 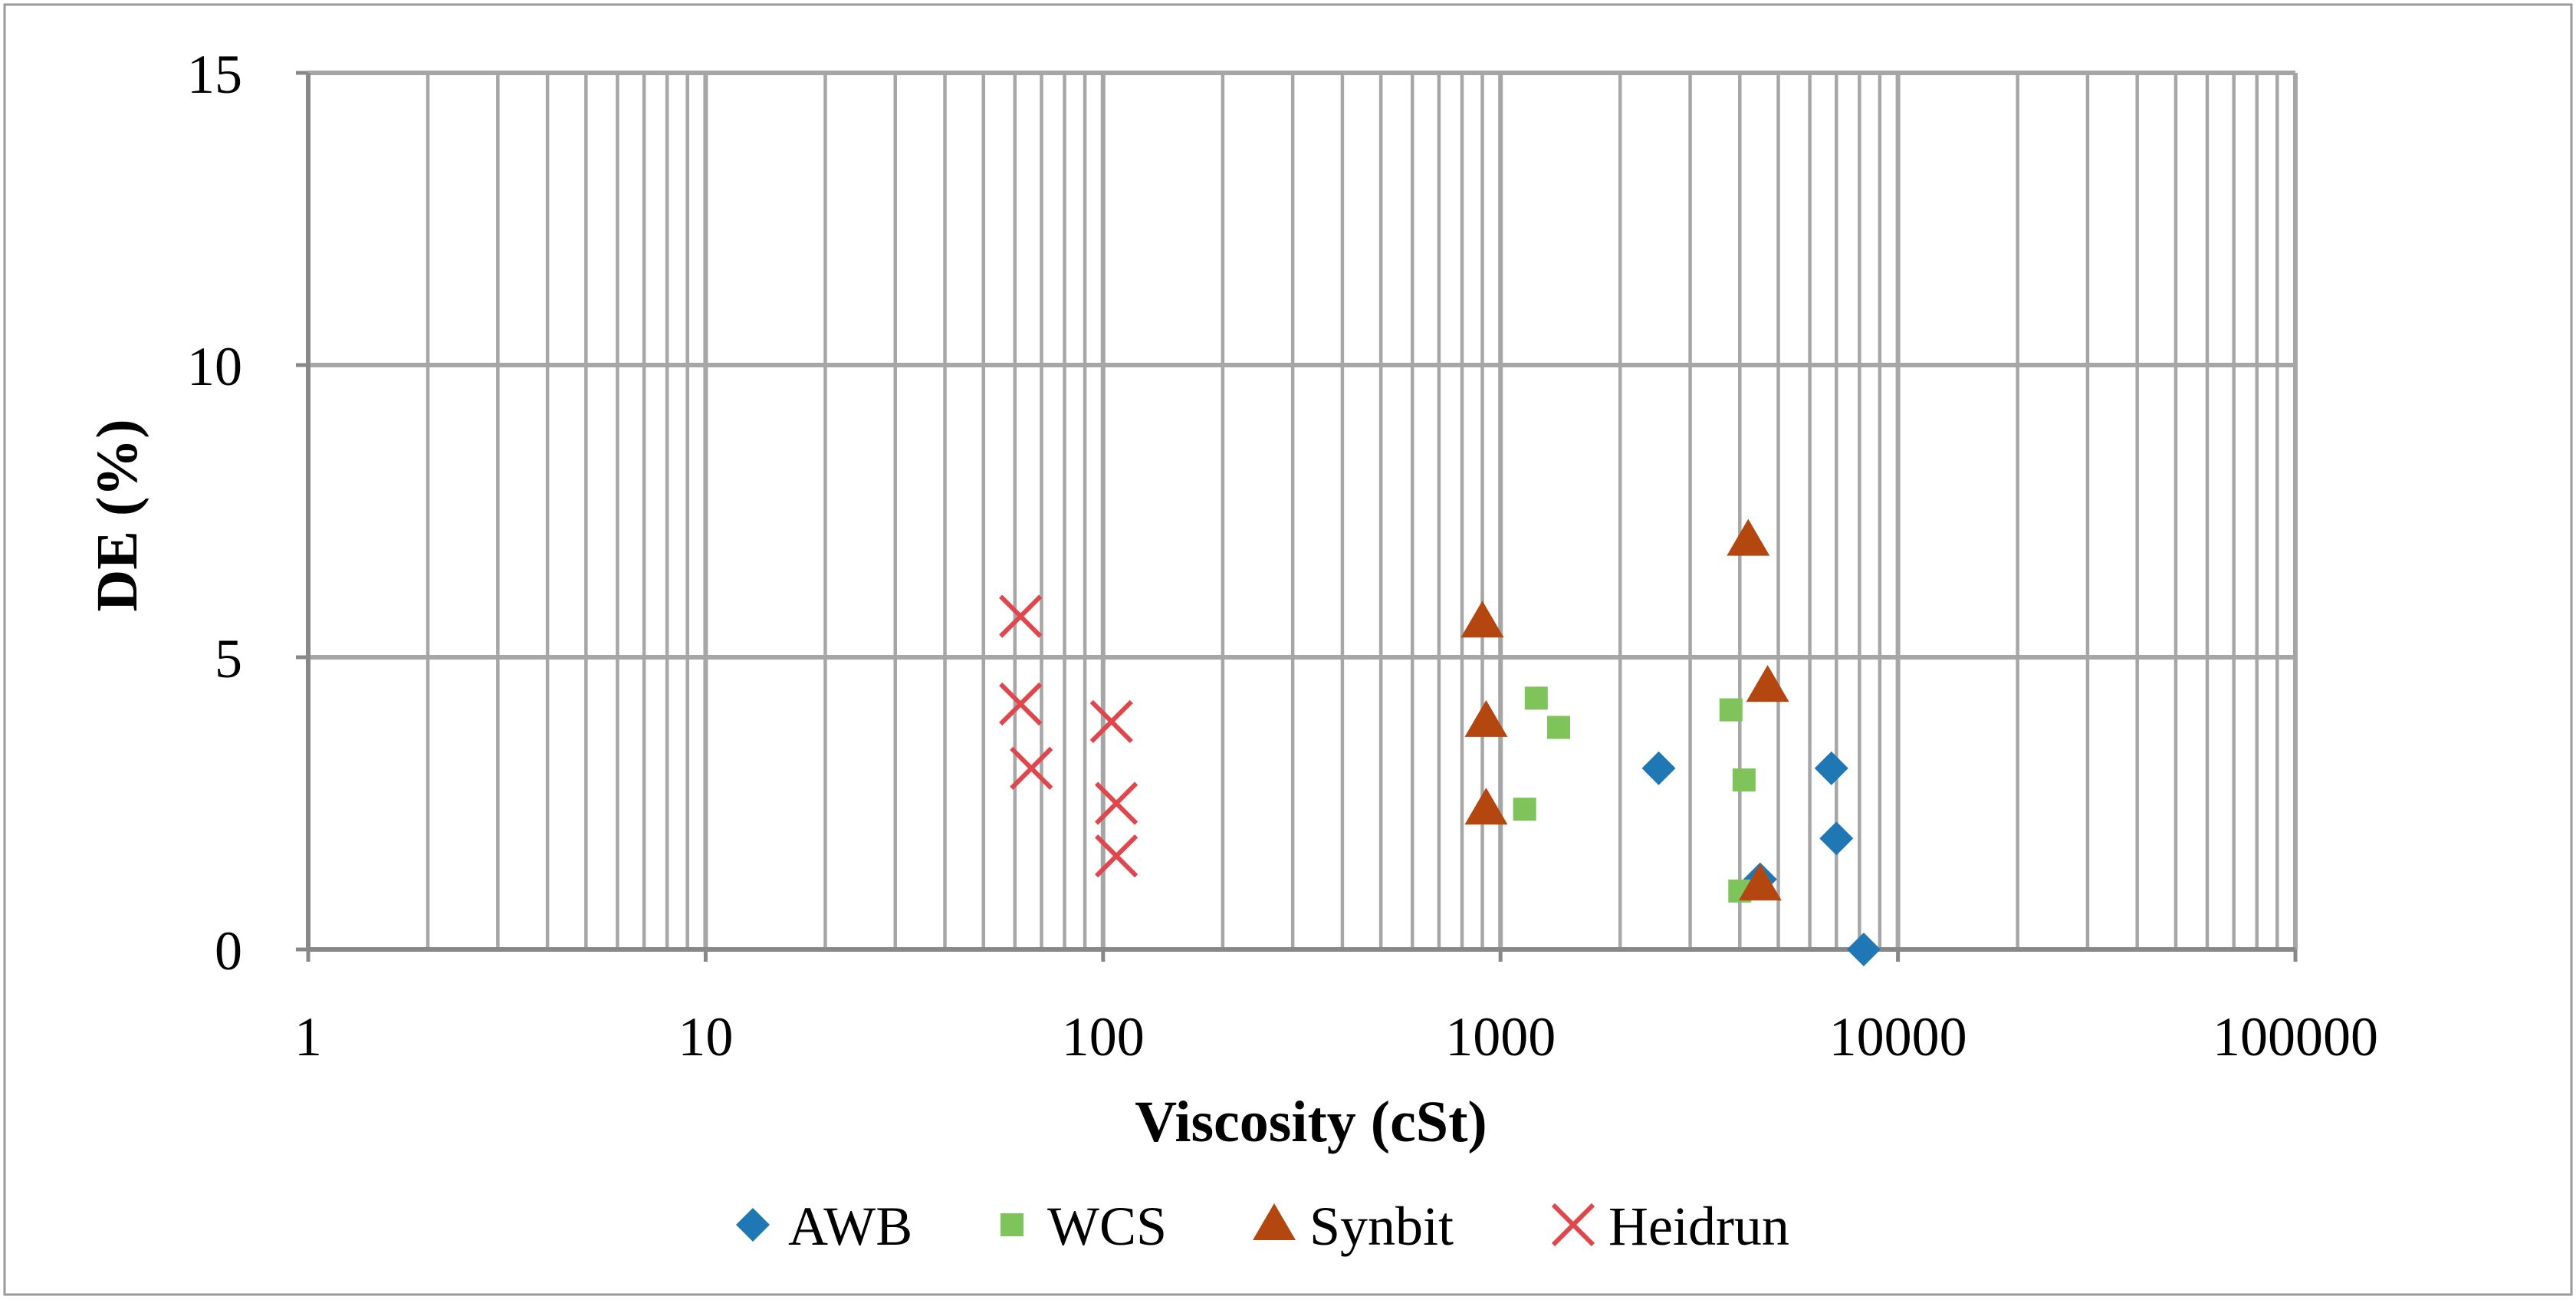 What do you see at coordinates (118, 515) in the screenshot?
I see `y-axis-title: DE (%)` at bounding box center [118, 515].